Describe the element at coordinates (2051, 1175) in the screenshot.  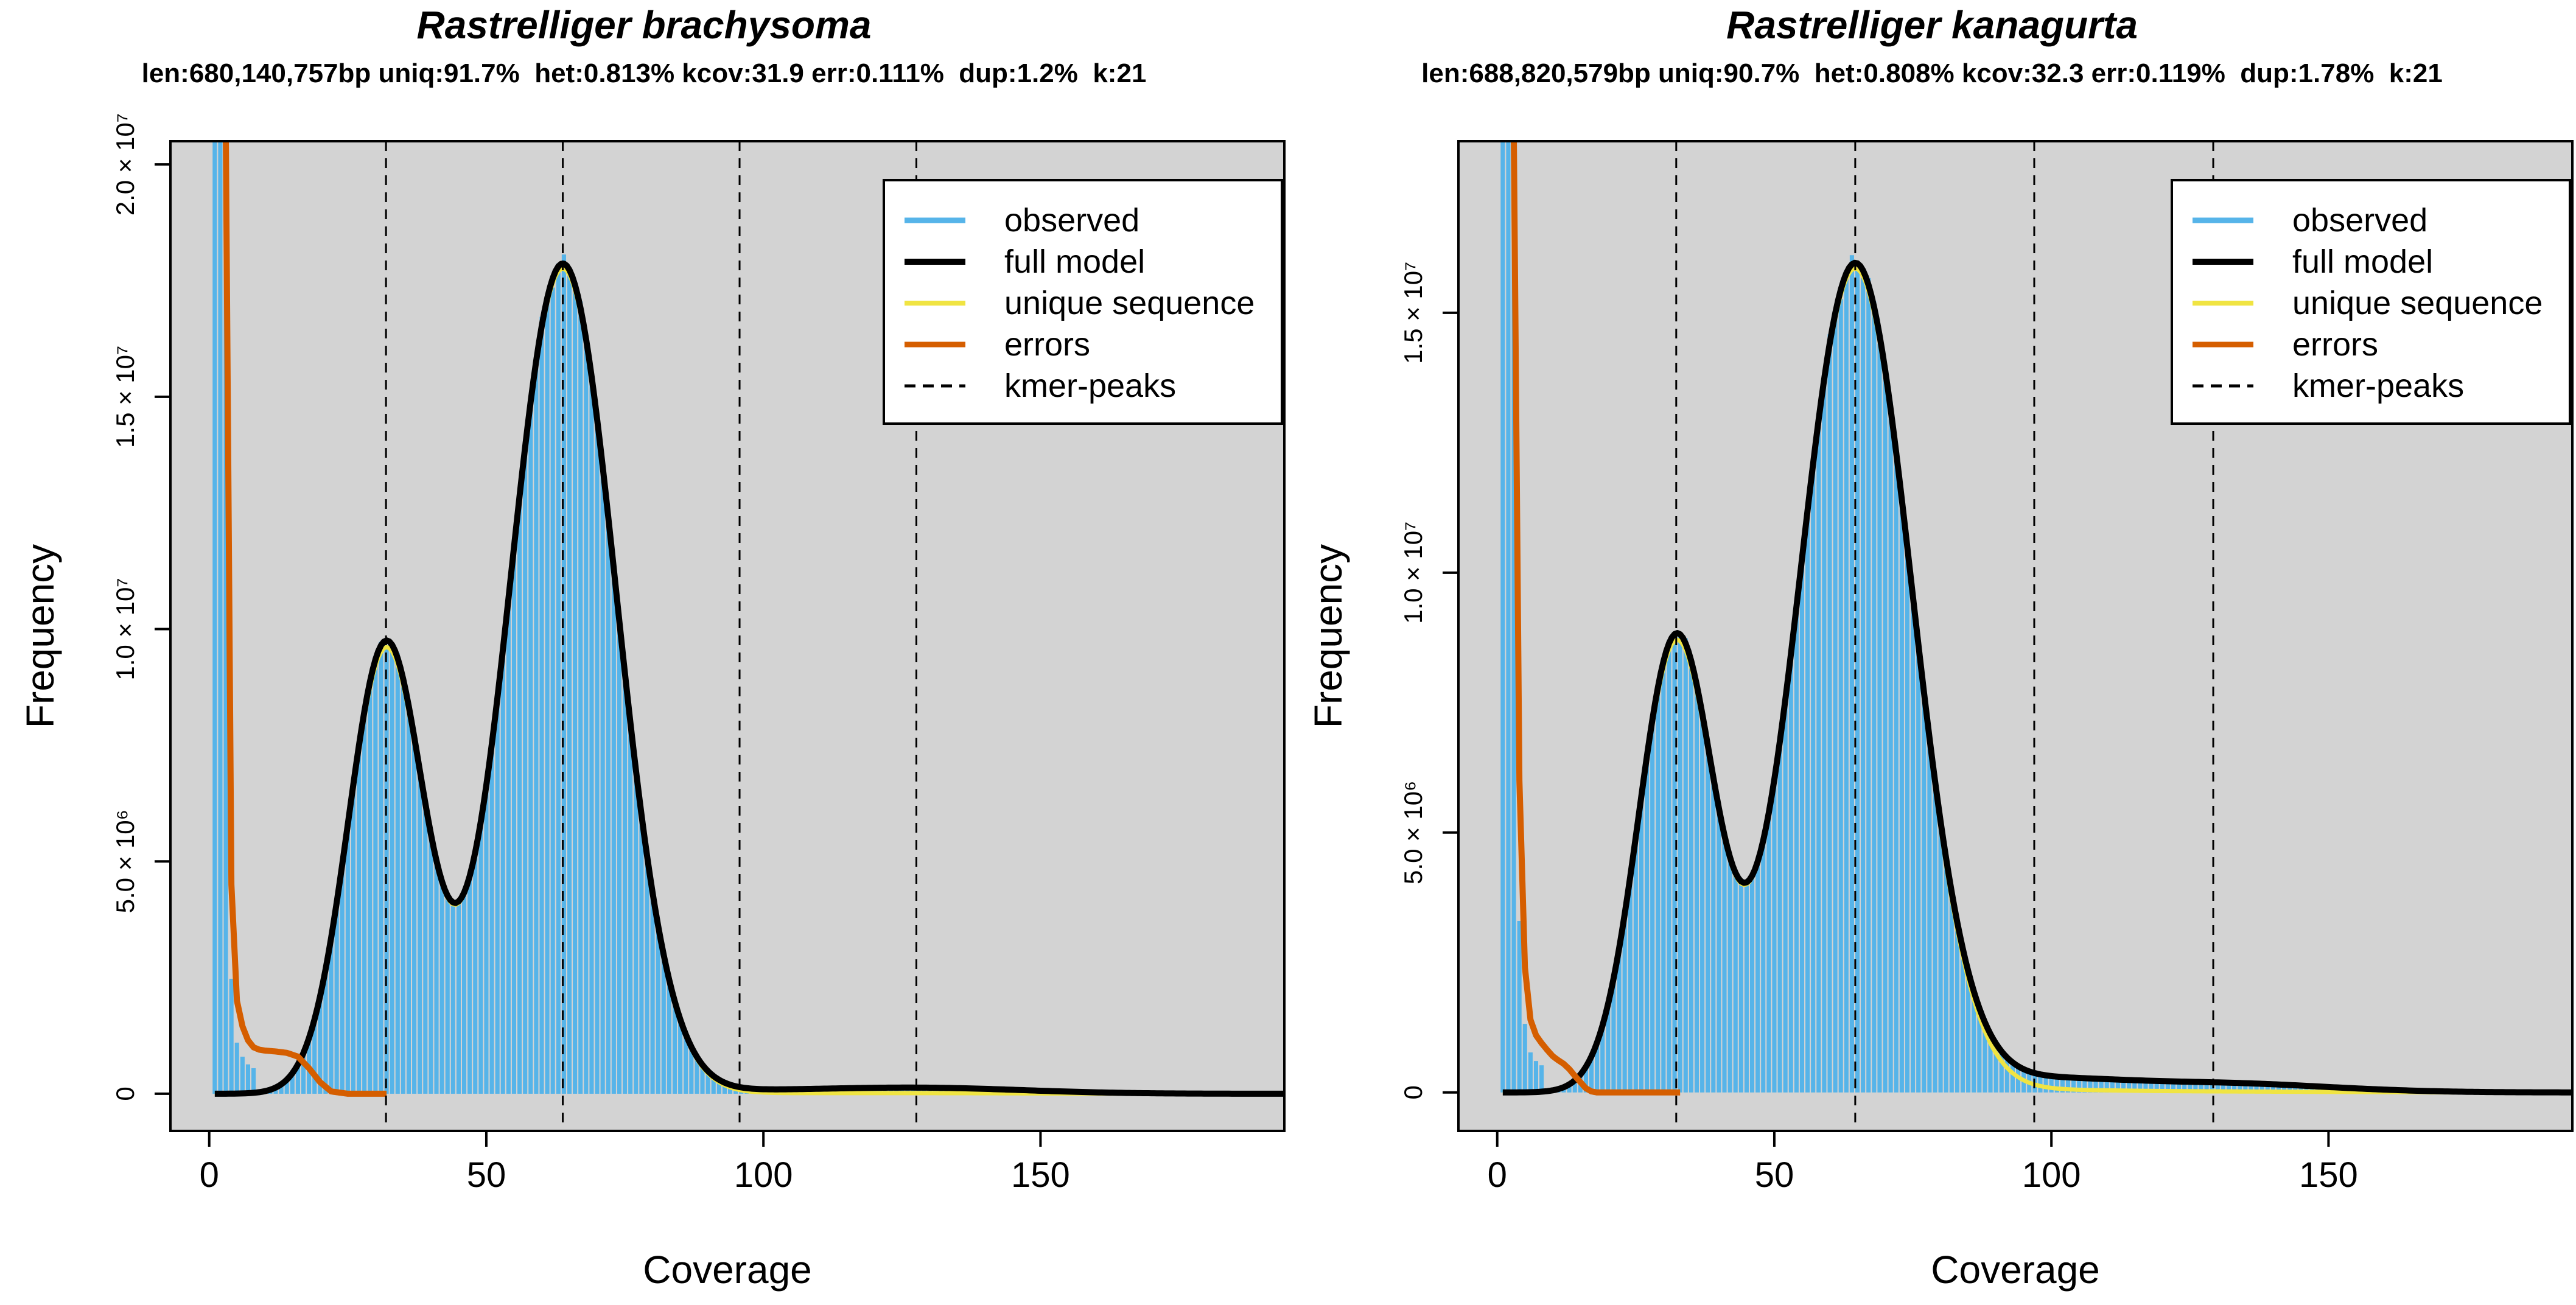
I see `x-tick-label: 100` at that location.